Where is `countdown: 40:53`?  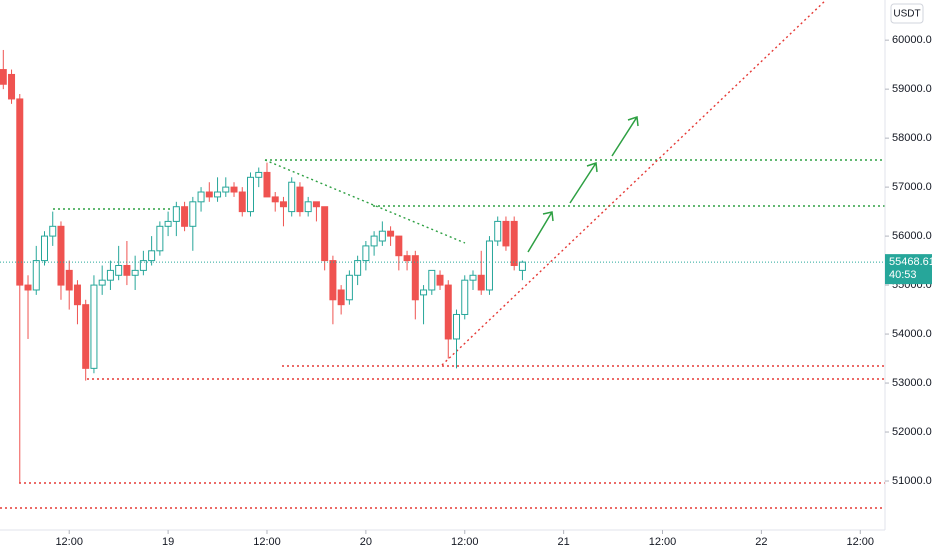
countdown: 40:53 is located at coordinates (903, 275).